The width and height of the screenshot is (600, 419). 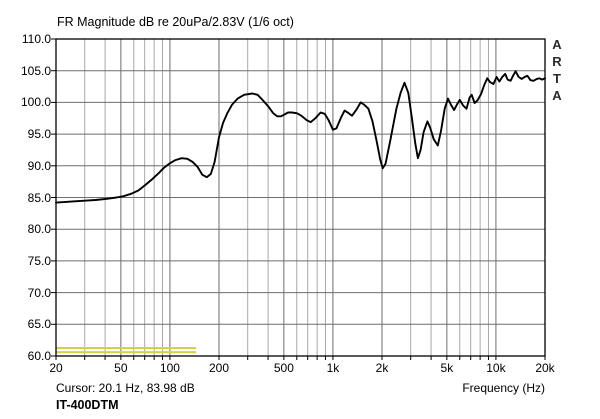 I want to click on y-tick-label: 95.0, so click(x=39, y=134).